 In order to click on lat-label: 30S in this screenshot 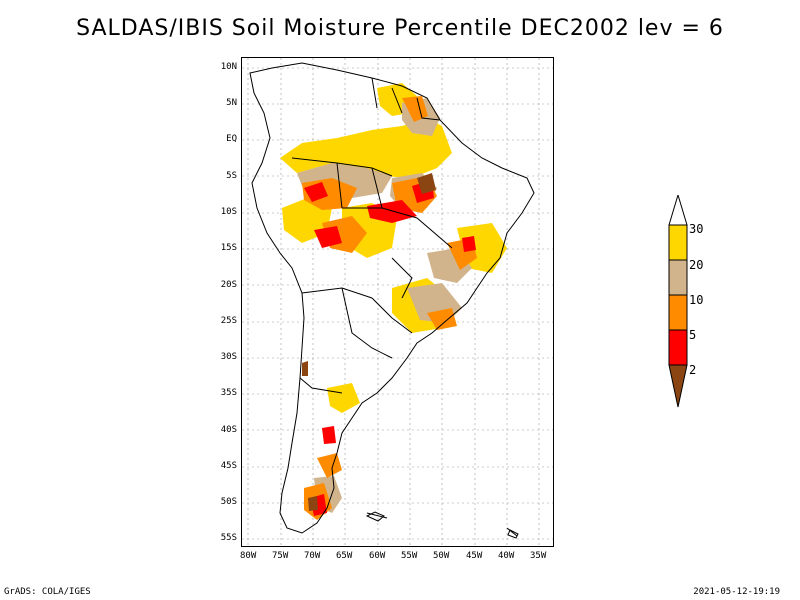, I will do `click(228, 357)`.